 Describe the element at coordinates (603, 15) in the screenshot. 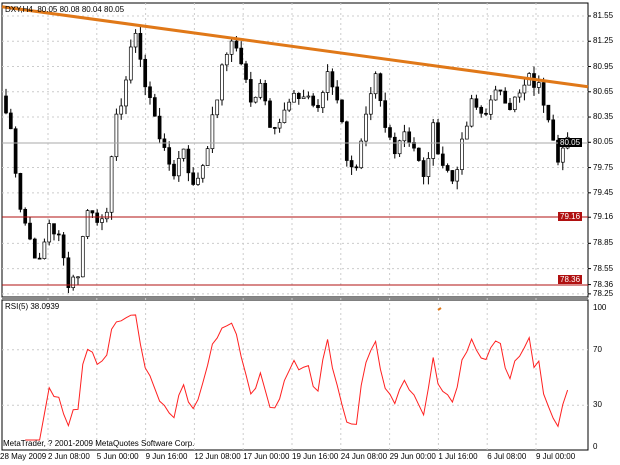

I see `price-tick: 81.55` at that location.